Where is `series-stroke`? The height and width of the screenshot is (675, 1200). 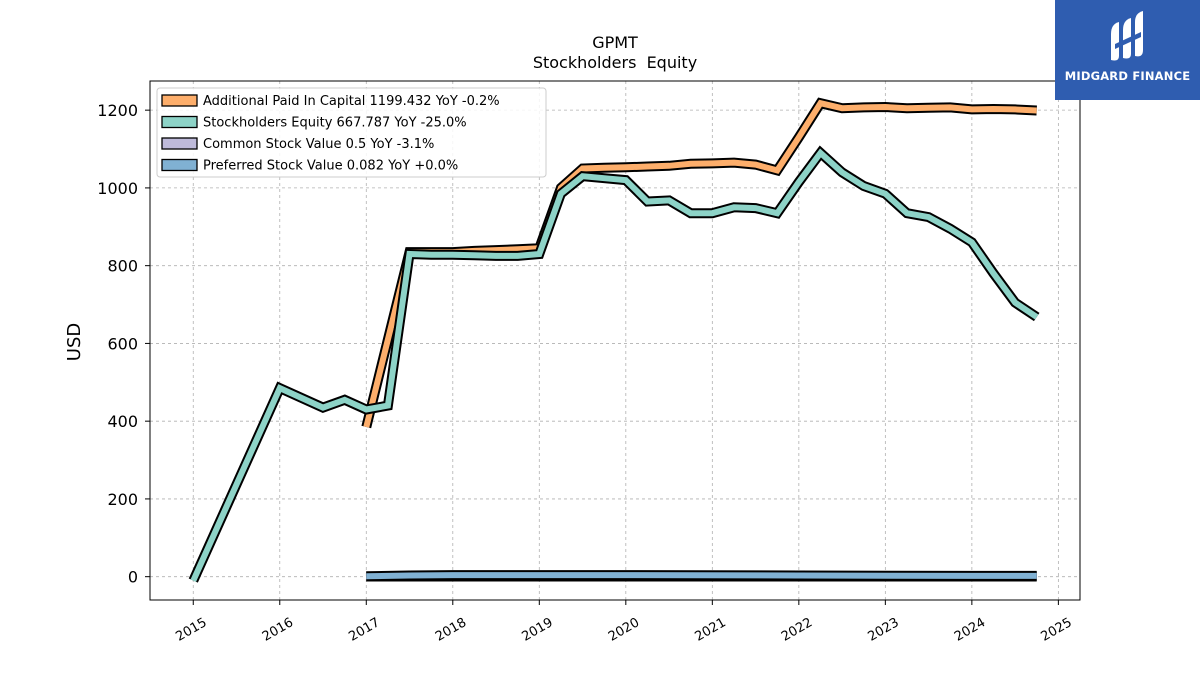
series-stroke is located at coordinates (701, 576).